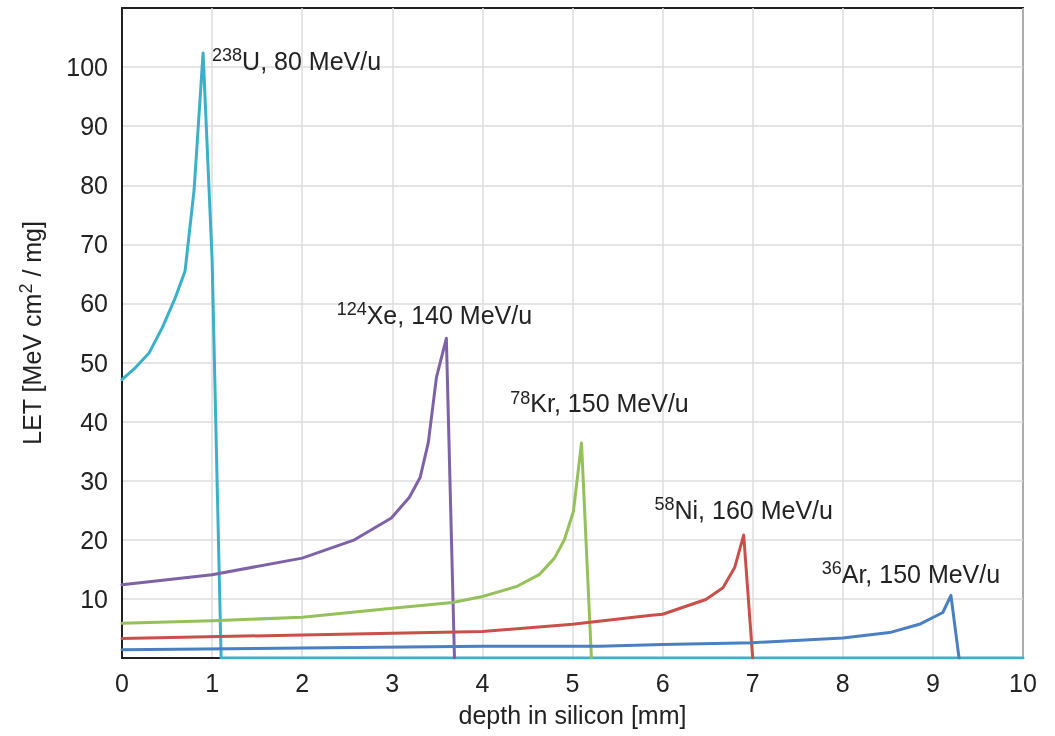 The image size is (1055, 736). Describe the element at coordinates (94, 244) in the screenshot. I see `y-tick-label: 70` at that location.